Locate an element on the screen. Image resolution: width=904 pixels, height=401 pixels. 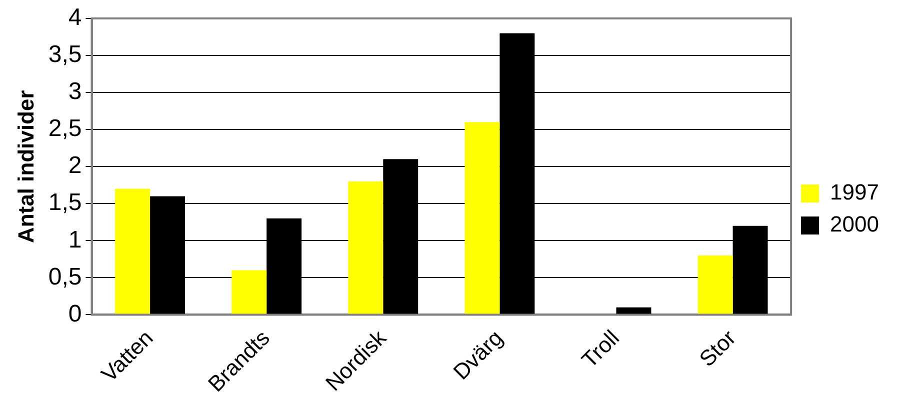
y-tick-label: 2 is located at coordinates (75, 166).